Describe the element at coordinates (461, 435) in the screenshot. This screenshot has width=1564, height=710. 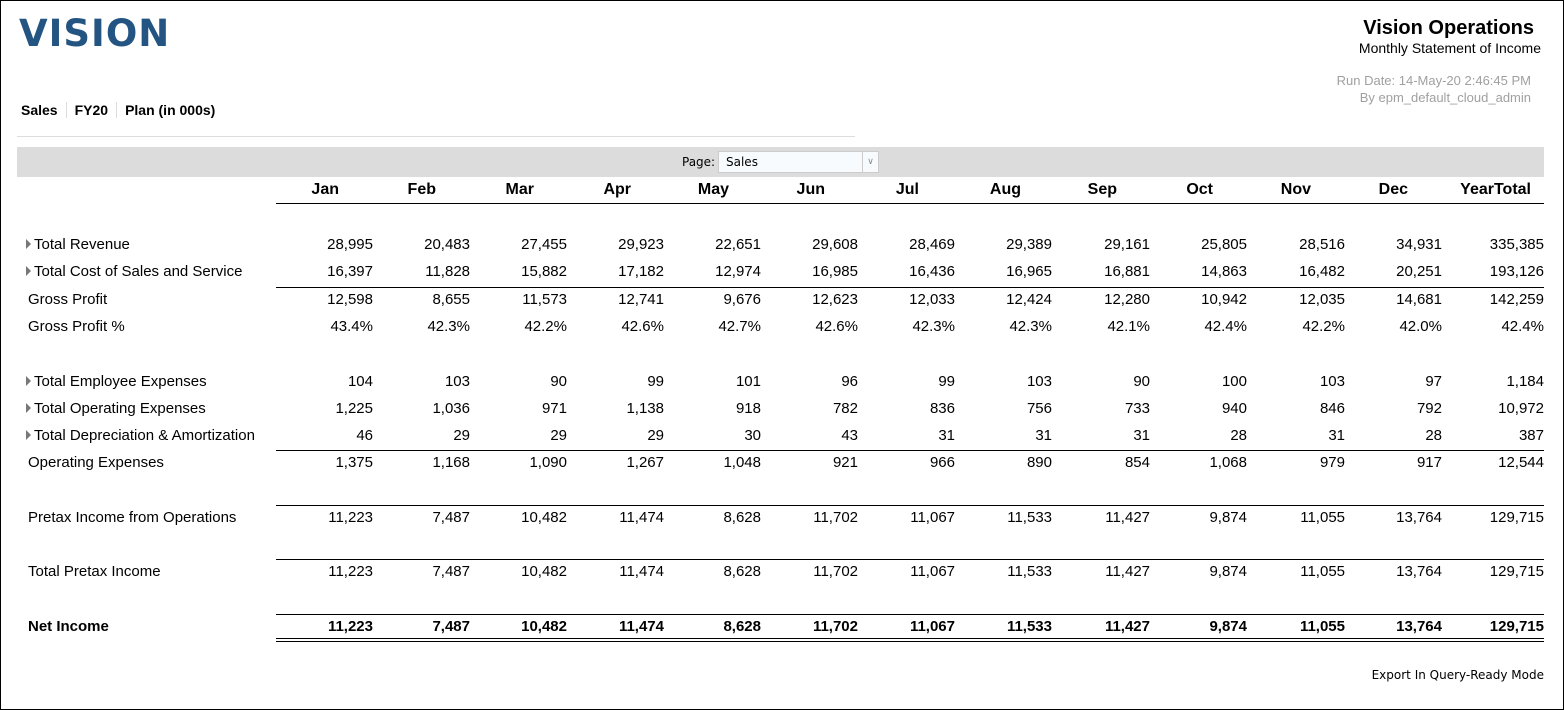
I see `data-cell: 29` at that location.